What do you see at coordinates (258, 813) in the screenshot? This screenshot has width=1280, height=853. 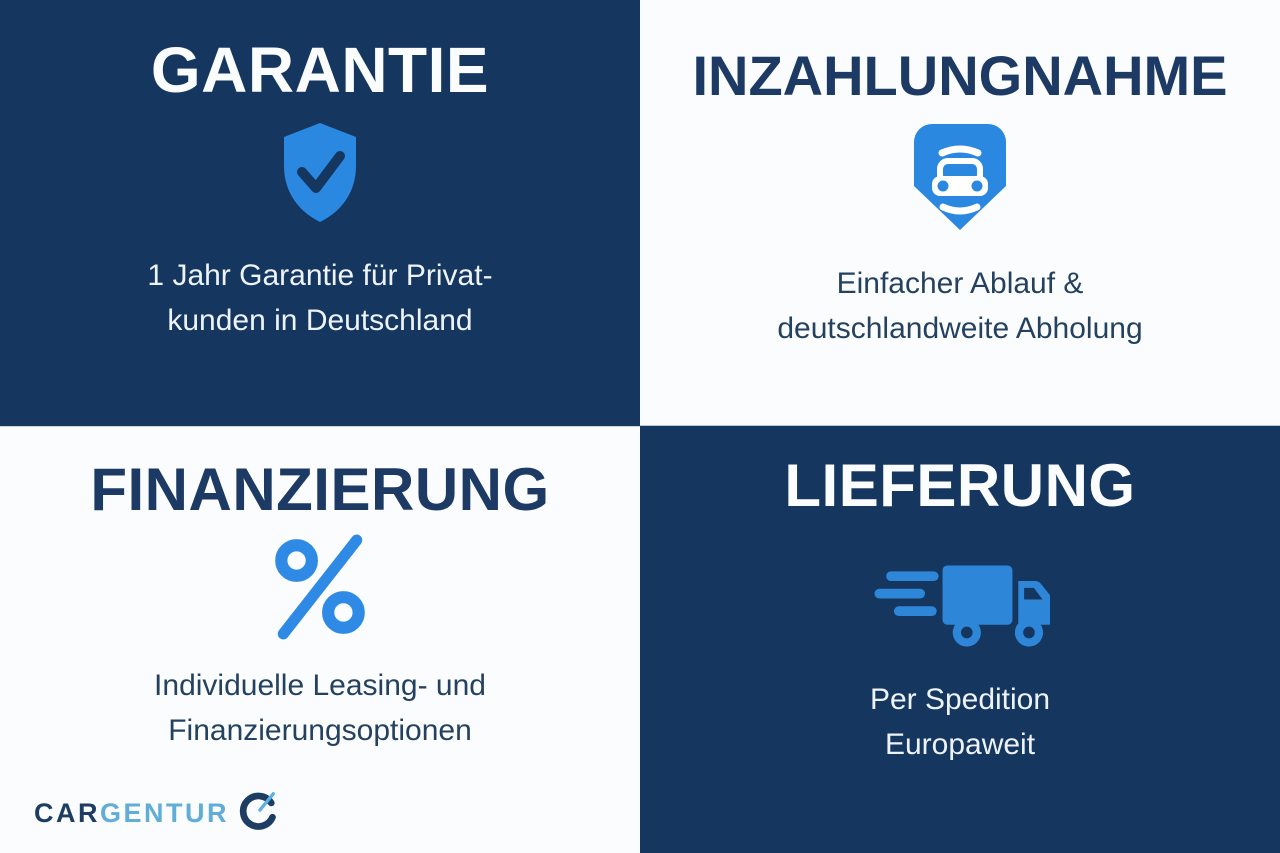 I see `cargentur-c-icon` at bounding box center [258, 813].